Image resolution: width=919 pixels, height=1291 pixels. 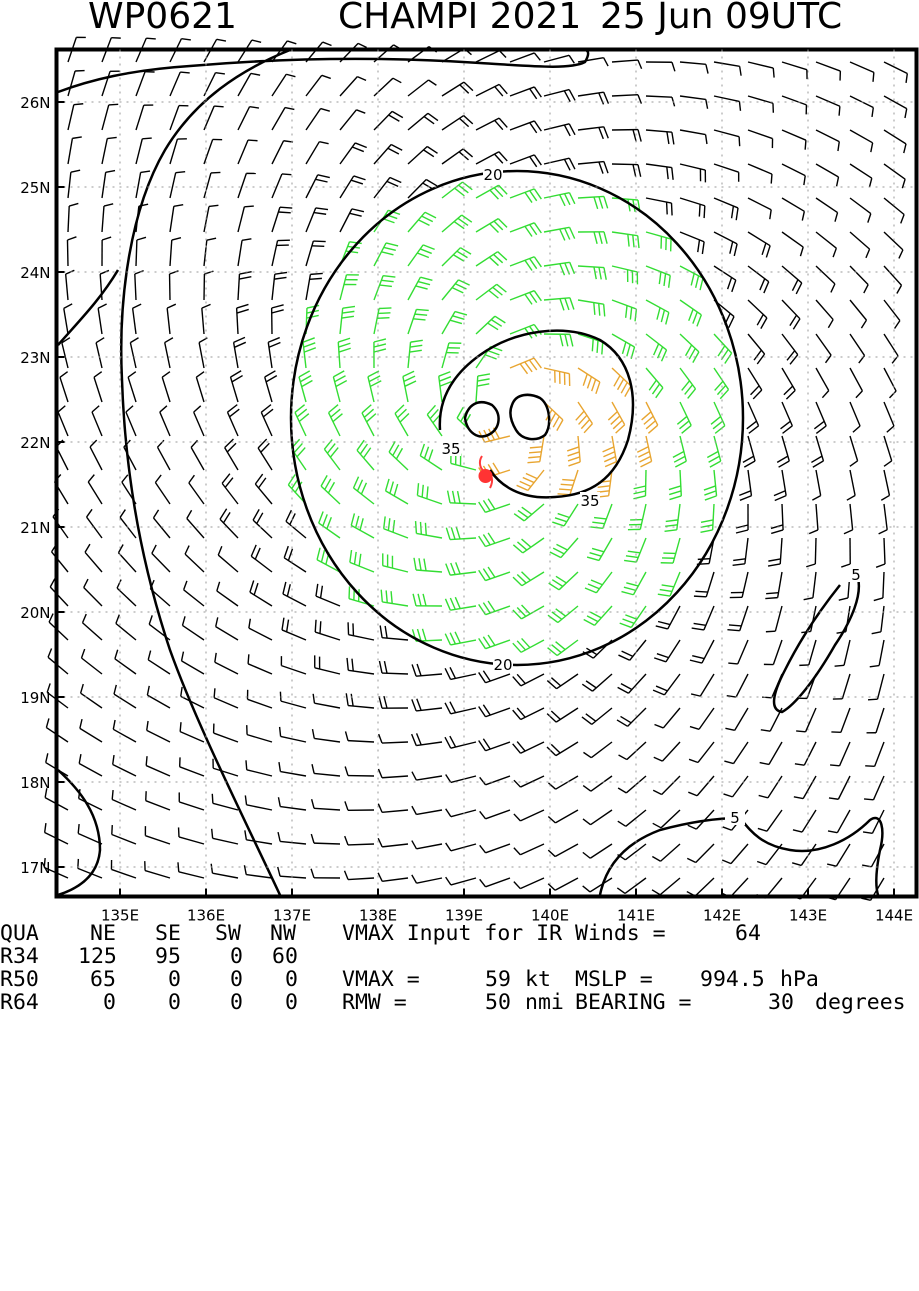 I want to click on lat-label: 25N, so click(x=35, y=188).